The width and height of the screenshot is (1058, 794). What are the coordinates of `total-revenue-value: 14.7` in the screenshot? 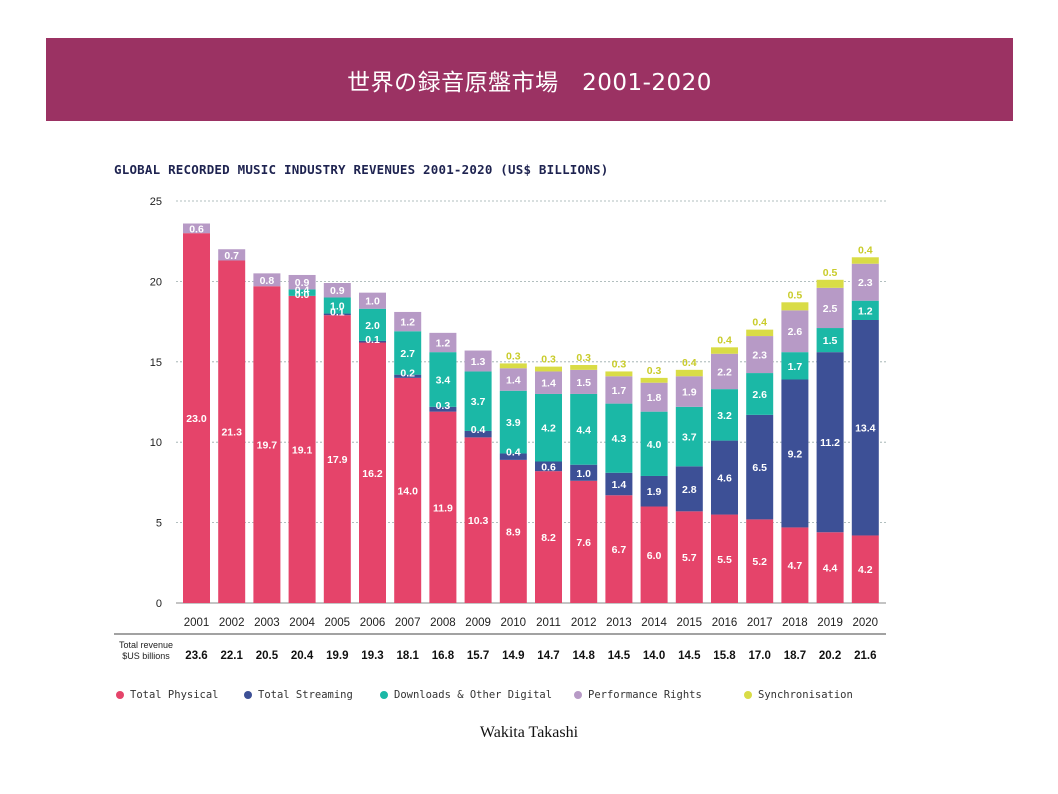 It's located at (548, 656).